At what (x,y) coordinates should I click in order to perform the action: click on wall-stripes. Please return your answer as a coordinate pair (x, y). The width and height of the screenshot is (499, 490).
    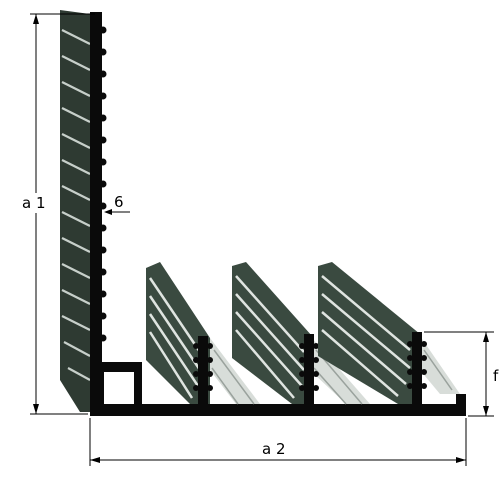
    Looking at the image, I should click on (76, 205).